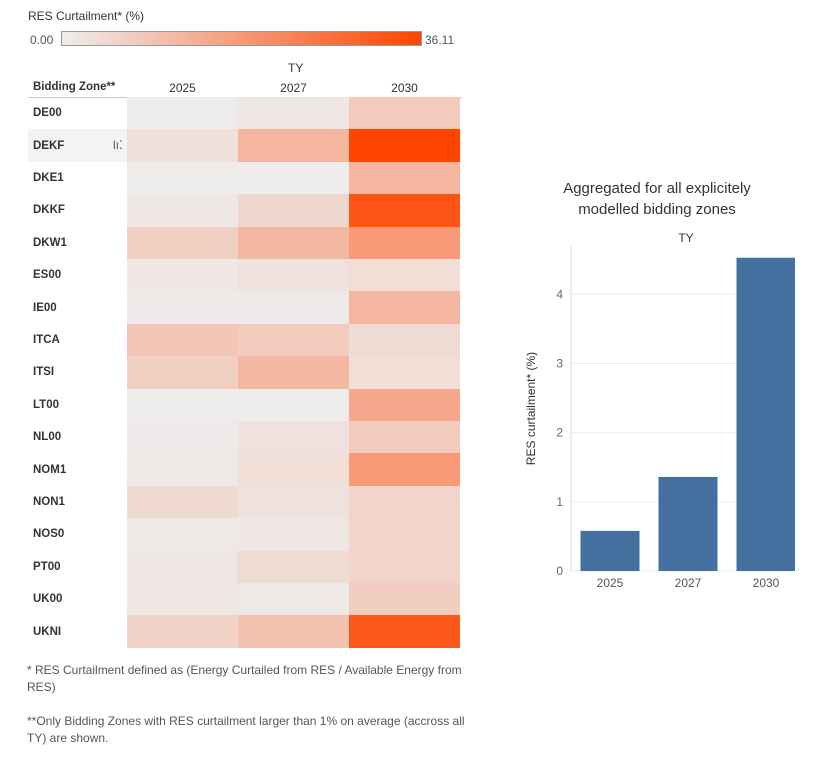 Image resolution: width=828 pixels, height=774 pixels. Describe the element at coordinates (47, 631) in the screenshot. I see `zone-label: UKNI` at that location.